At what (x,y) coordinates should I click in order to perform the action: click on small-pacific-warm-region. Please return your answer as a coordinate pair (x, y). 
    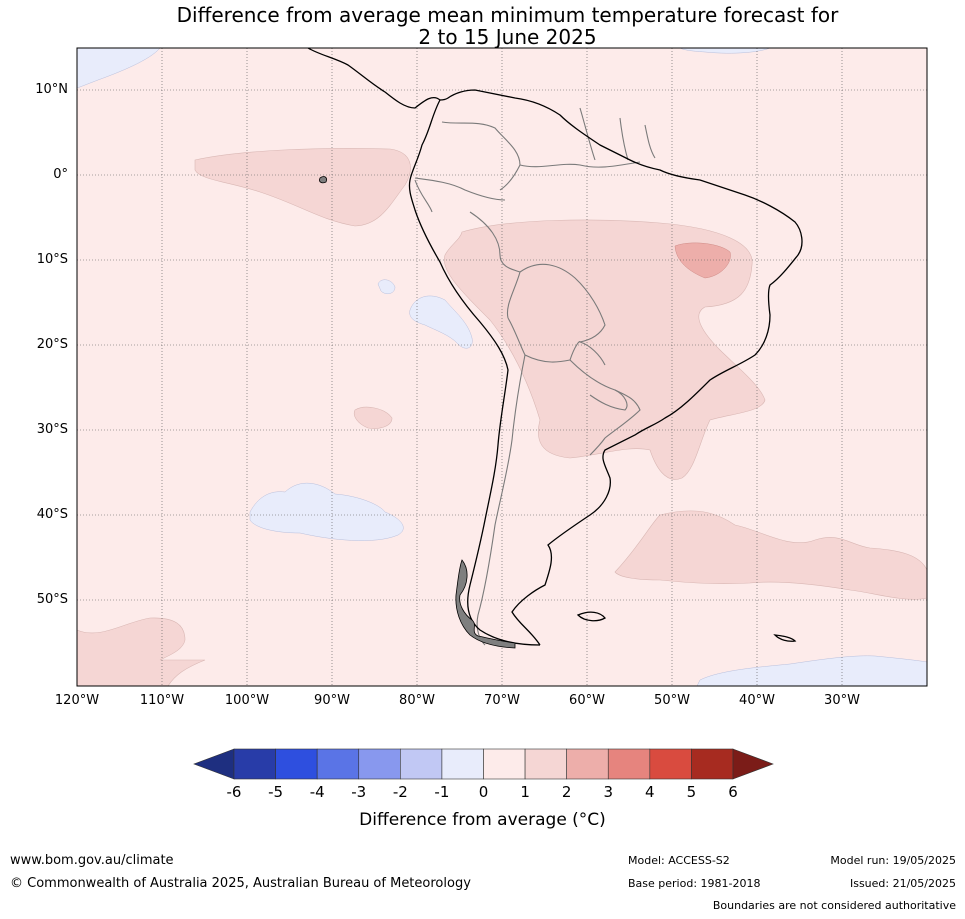
    Looking at the image, I should click on (373, 417).